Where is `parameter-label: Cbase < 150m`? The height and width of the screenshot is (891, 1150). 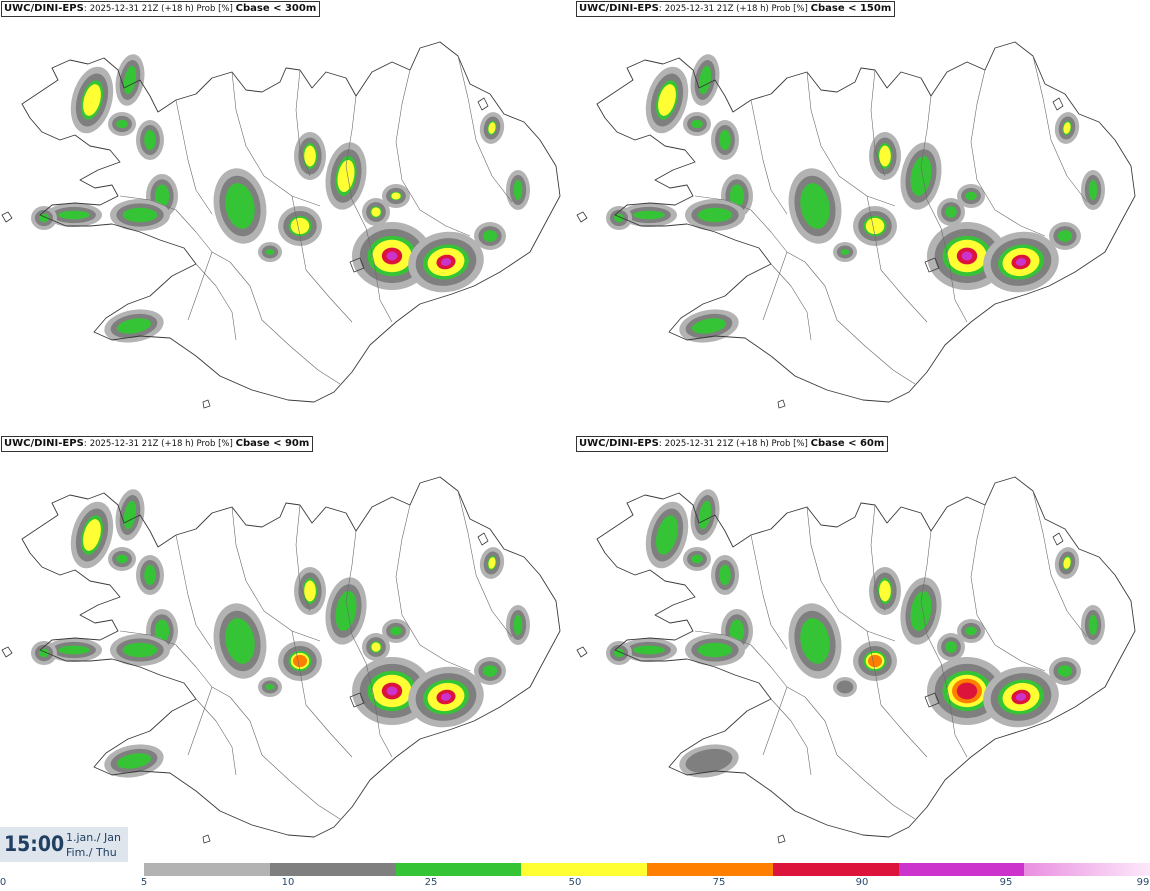
parameter-label: Cbase < 150m is located at coordinates (851, 8).